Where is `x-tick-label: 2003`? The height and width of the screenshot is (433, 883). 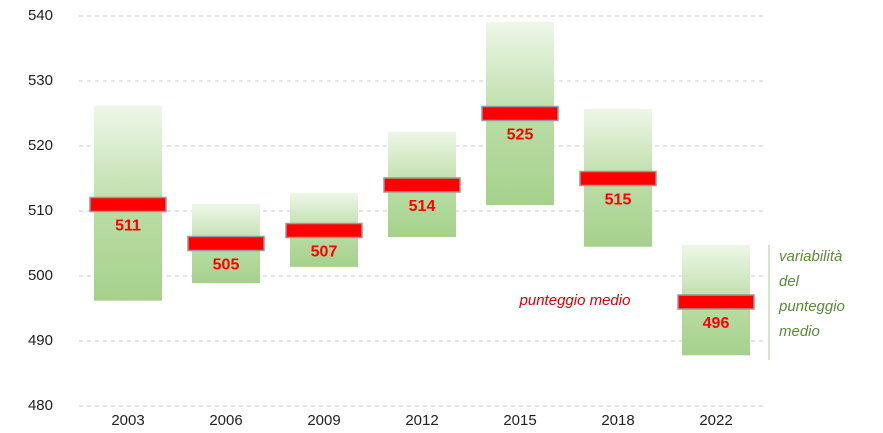
x-tick-label: 2003 is located at coordinates (127, 420).